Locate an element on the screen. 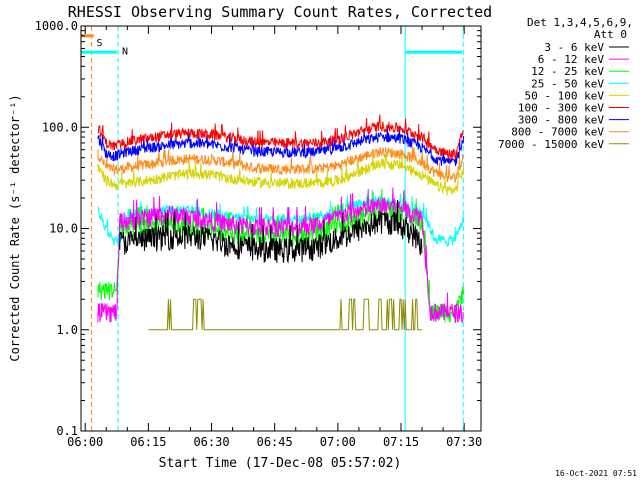 The width and height of the screenshot is (640, 480). night-label: N is located at coordinates (125, 51).